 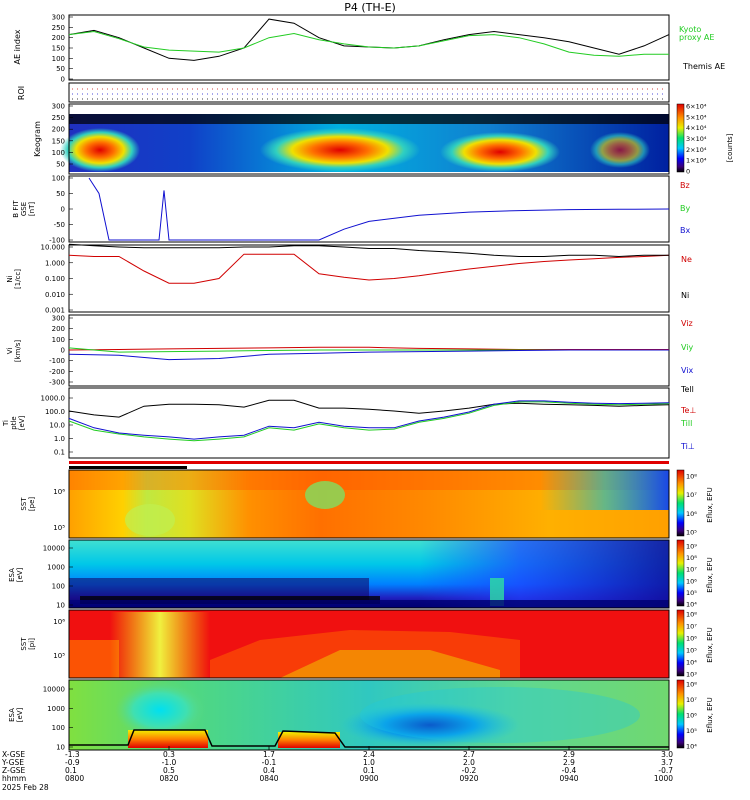 I want to click on esa-i-tick-label: 10000, so click(x=54, y=690).